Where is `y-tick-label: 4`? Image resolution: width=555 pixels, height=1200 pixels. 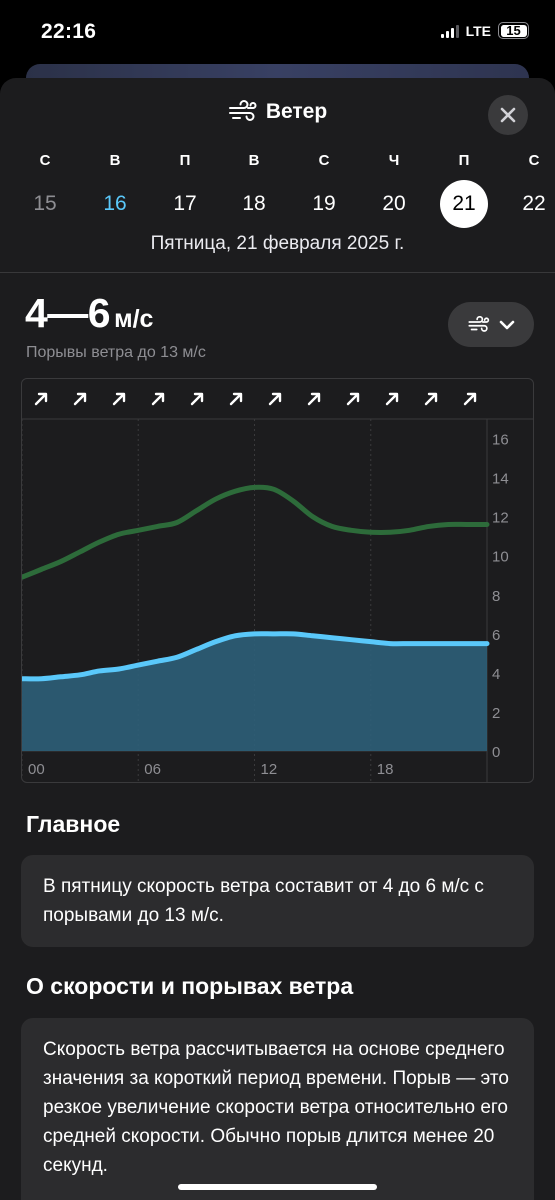
y-tick-label: 4 is located at coordinates (496, 674).